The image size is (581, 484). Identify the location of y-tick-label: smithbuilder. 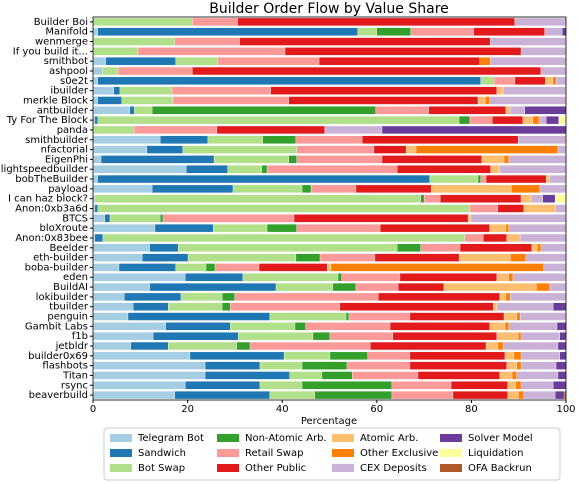
(57, 140).